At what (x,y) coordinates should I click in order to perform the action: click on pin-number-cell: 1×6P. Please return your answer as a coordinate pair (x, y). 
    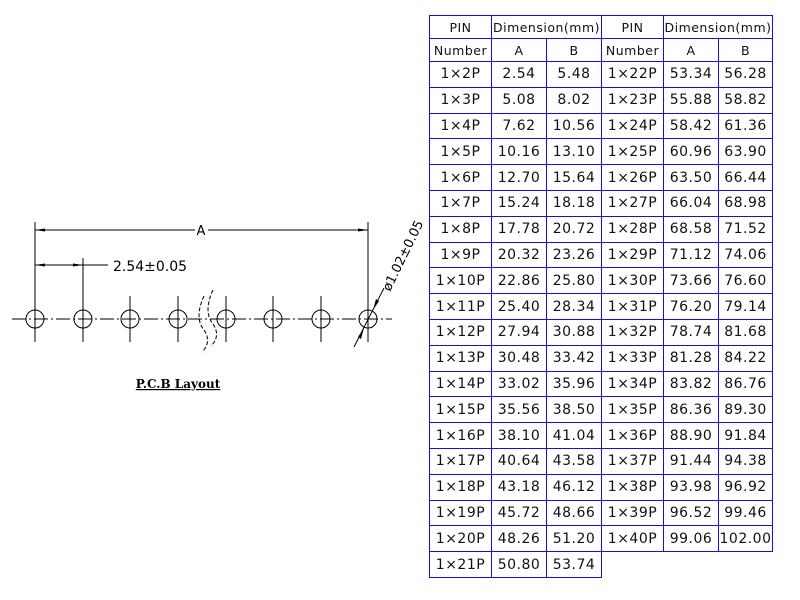
    Looking at the image, I should click on (460, 177).